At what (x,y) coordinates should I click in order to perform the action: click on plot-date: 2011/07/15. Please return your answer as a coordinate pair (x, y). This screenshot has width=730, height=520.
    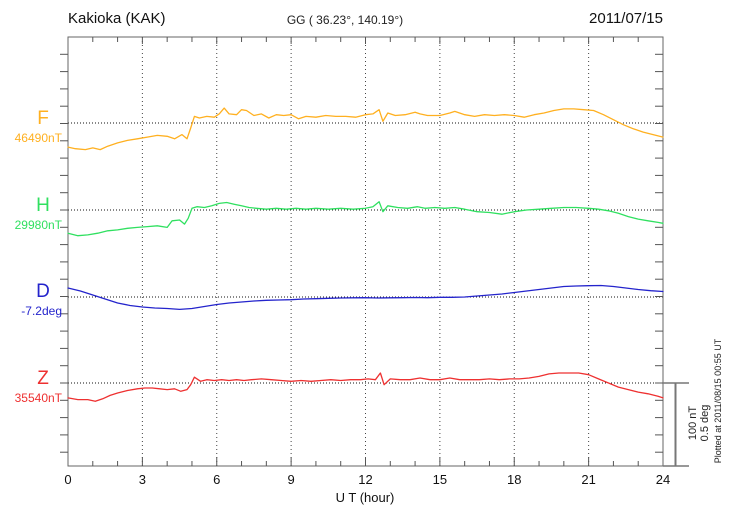
    Looking at the image, I should click on (626, 18).